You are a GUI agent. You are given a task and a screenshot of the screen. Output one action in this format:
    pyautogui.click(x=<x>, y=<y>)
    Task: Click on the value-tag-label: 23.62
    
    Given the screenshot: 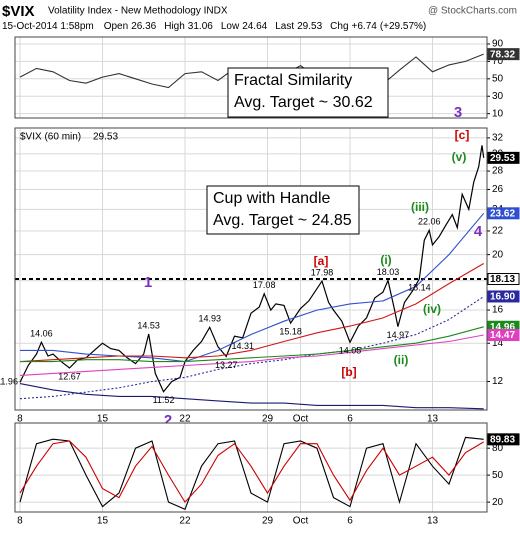 What is the action you would take?
    pyautogui.click(x=502, y=213)
    